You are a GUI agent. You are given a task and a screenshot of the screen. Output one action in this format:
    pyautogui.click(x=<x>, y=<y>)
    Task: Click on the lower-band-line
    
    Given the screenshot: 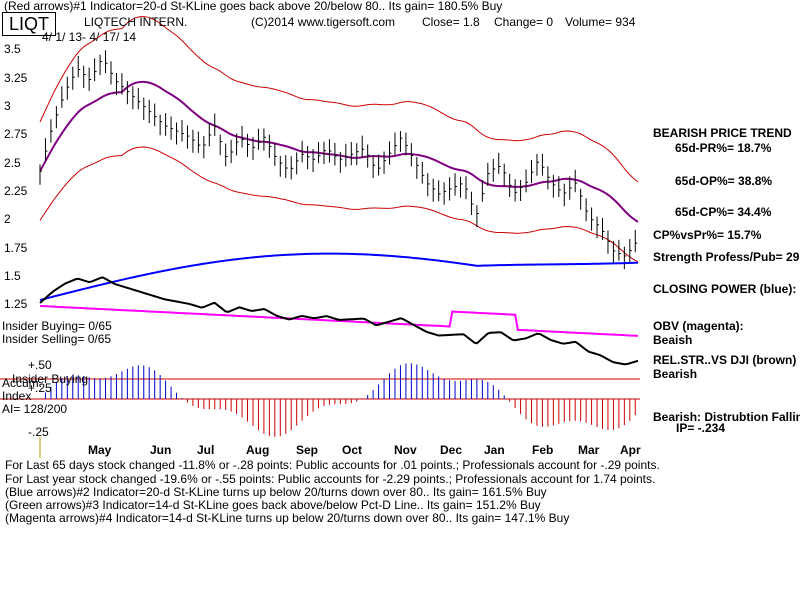 What is the action you would take?
    pyautogui.click(x=339, y=204)
    